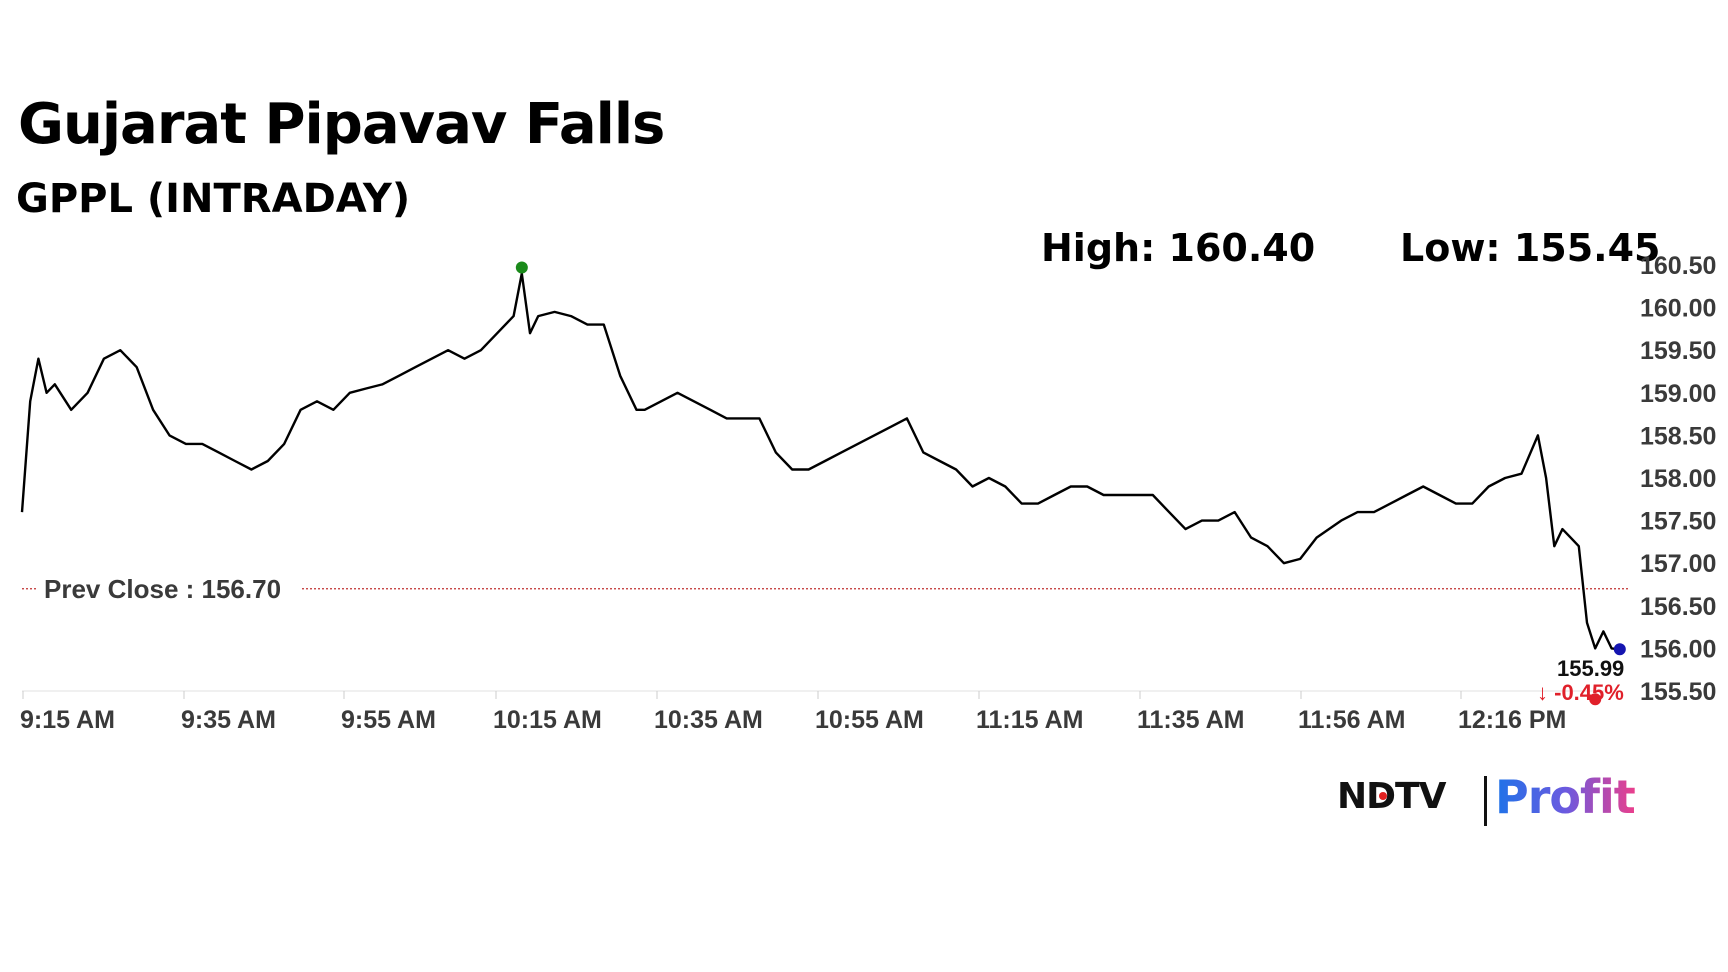 The height and width of the screenshot is (972, 1728). I want to click on last-price-marker, so click(1619, 649).